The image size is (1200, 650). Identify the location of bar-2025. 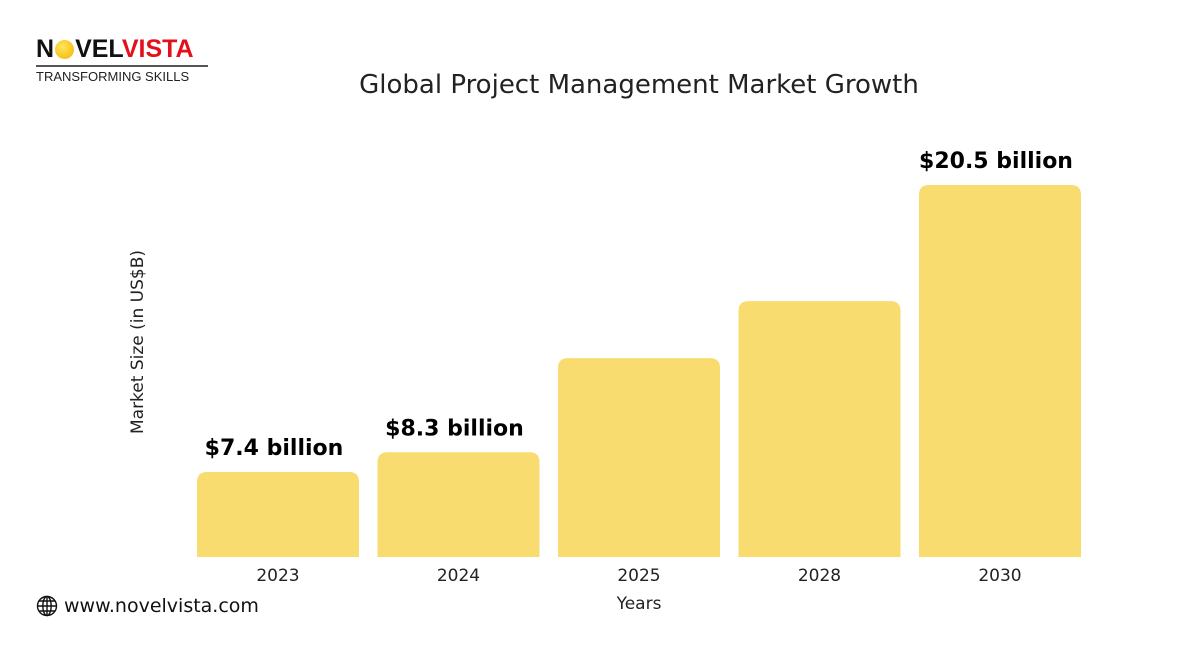
(639, 457).